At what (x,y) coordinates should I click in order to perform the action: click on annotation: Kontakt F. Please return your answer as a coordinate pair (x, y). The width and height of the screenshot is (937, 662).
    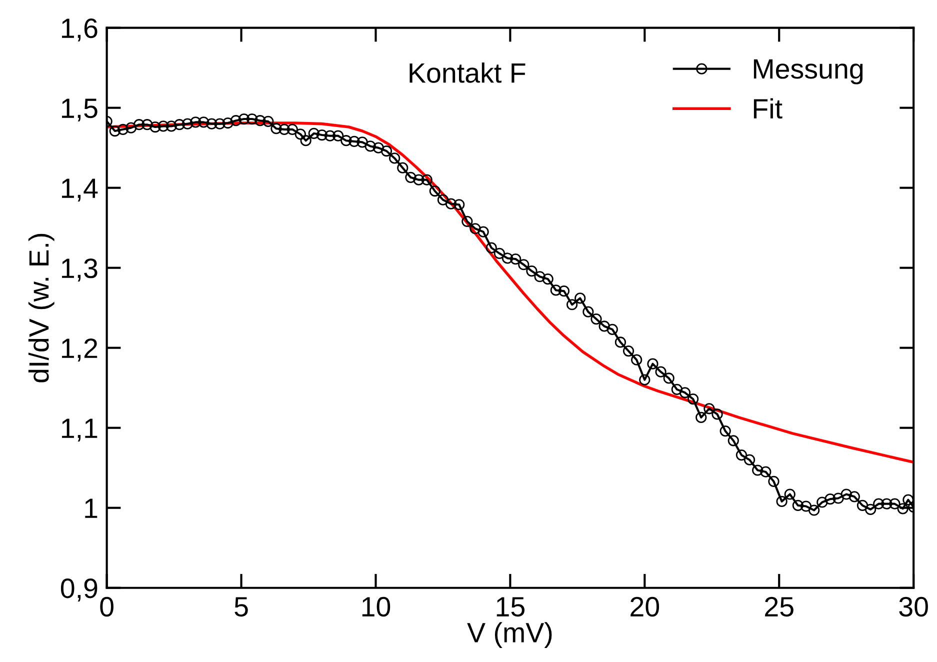
    Looking at the image, I should click on (468, 72).